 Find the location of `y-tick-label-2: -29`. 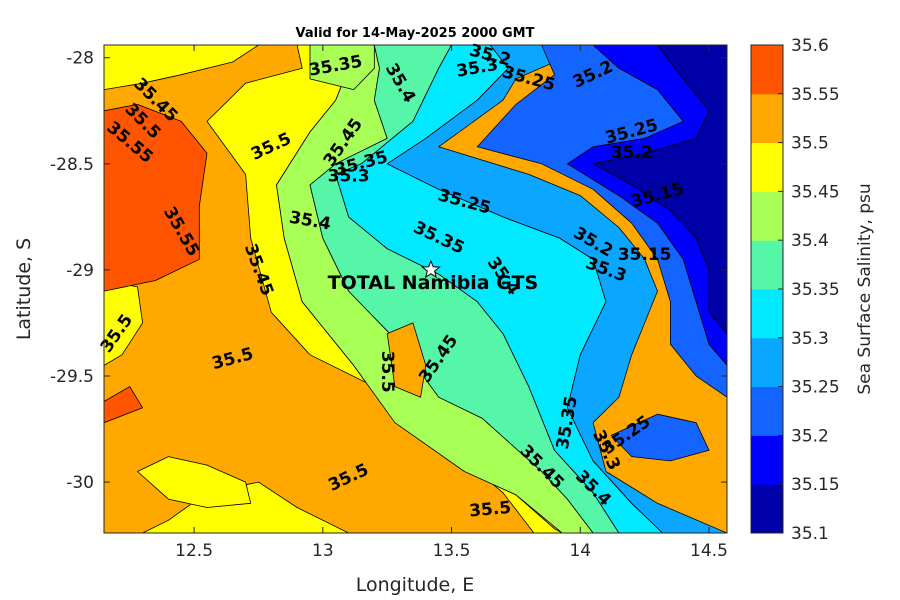

y-tick-label-2: -29 is located at coordinates (80, 271).